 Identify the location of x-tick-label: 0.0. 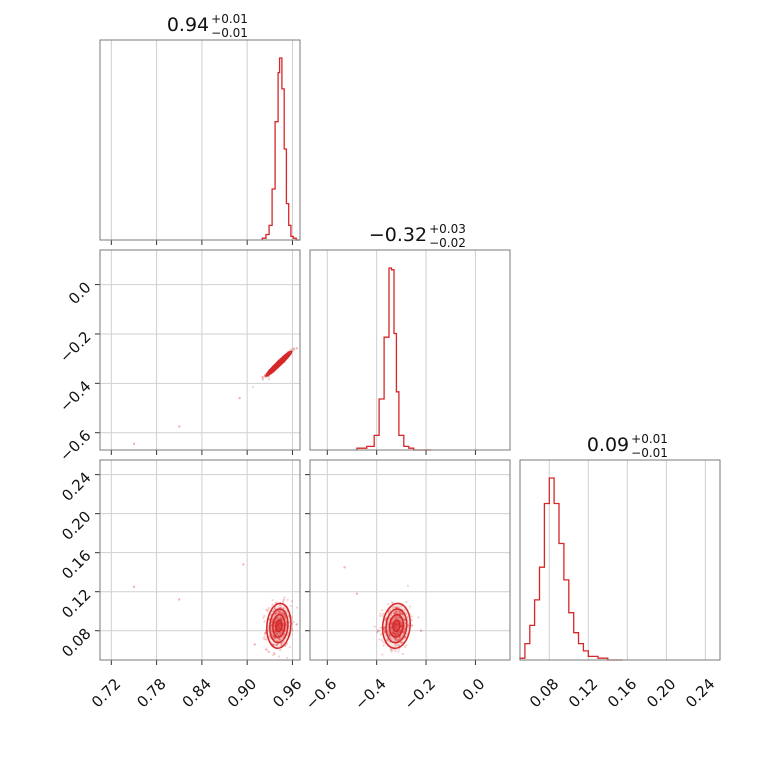
(474, 690).